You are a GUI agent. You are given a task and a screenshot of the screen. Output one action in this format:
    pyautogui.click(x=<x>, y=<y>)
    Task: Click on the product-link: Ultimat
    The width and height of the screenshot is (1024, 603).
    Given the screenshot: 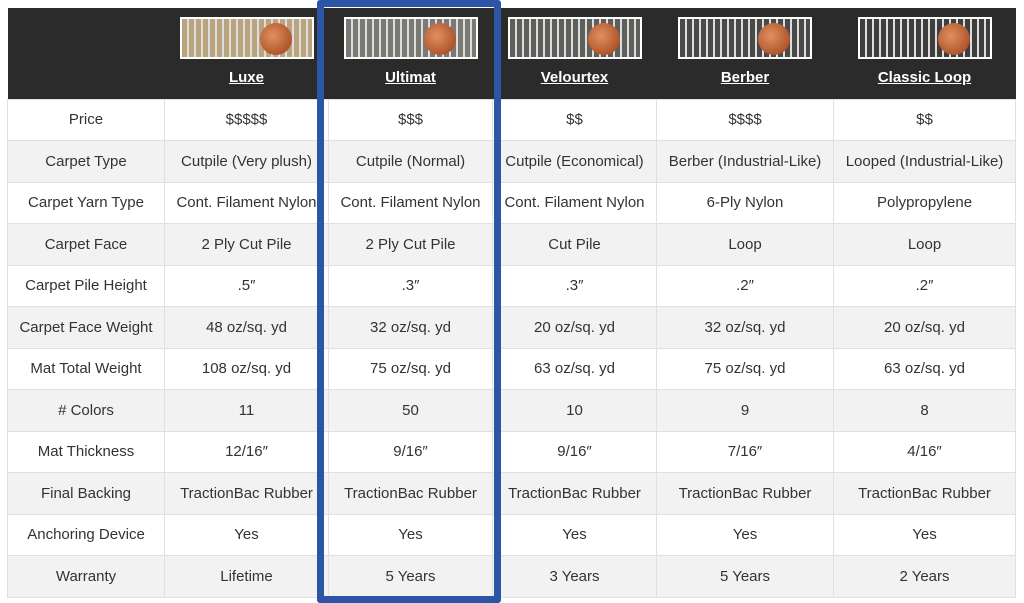 What is the action you would take?
    pyautogui.click(x=410, y=77)
    